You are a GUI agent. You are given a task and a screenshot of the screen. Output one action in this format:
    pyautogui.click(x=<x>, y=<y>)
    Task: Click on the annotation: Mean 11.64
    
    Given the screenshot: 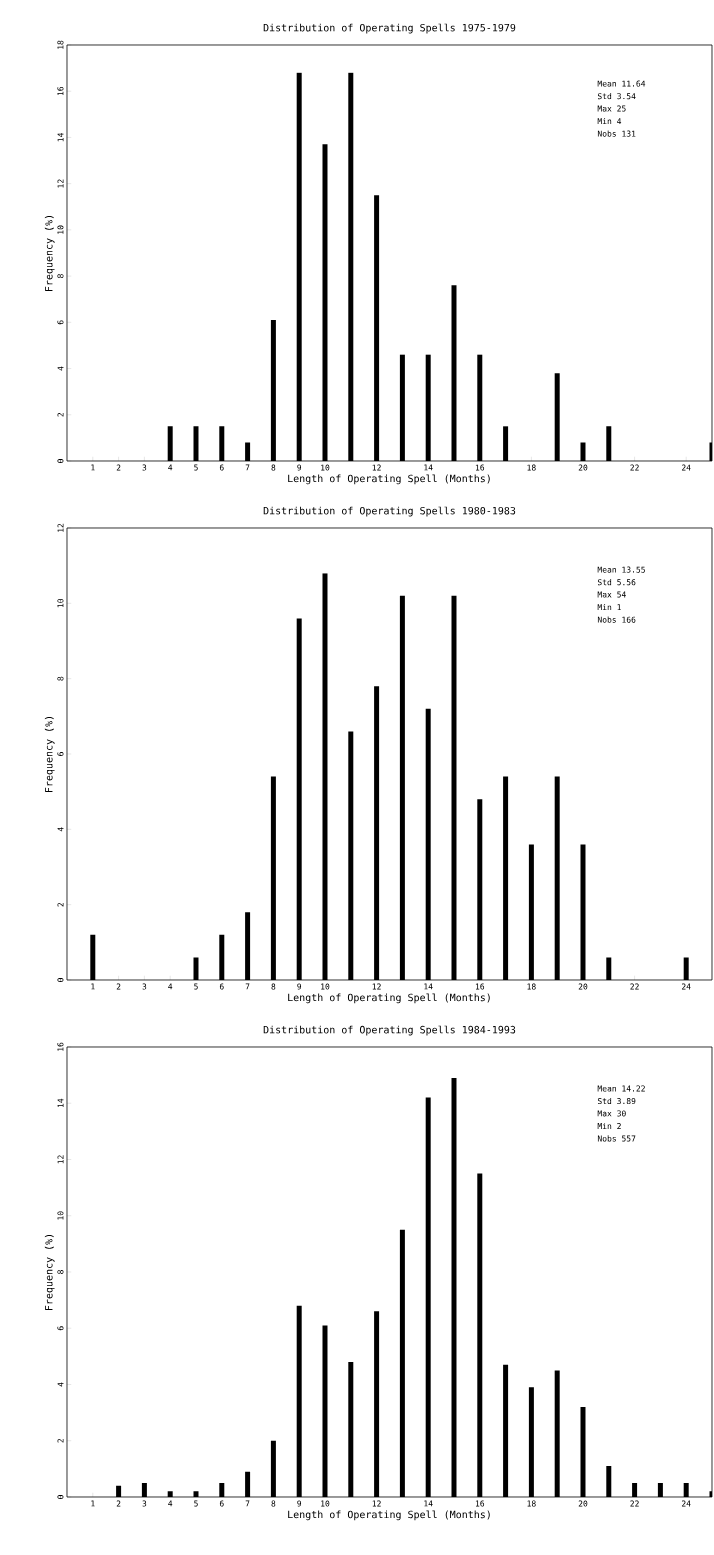 What is the action you would take?
    pyautogui.click(x=621, y=83)
    